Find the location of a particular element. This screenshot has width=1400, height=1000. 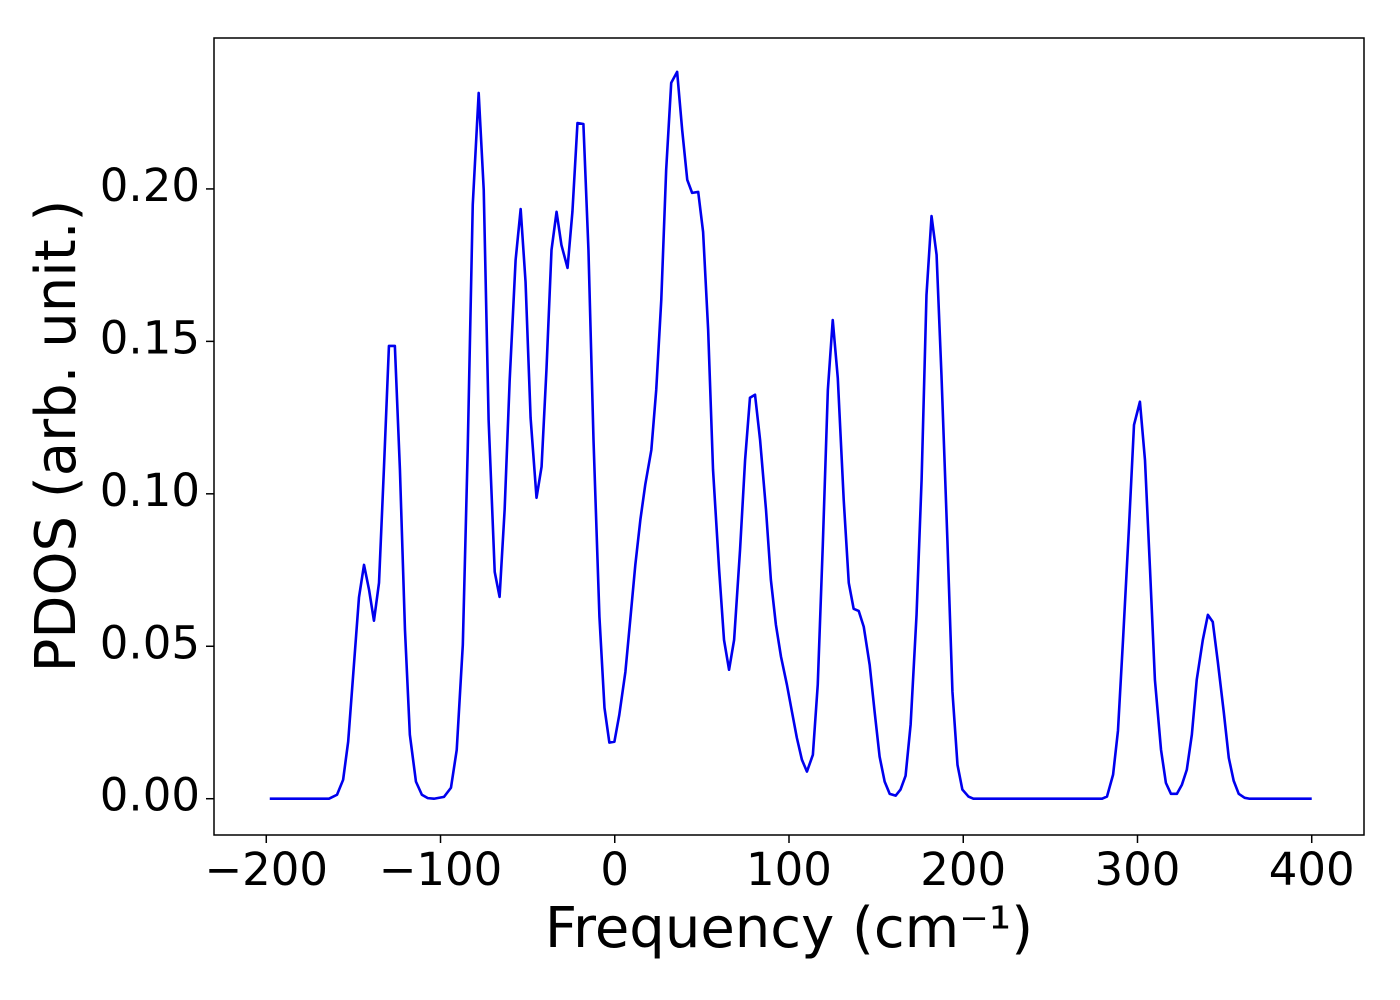

y-axis-label: PDOS (arb. unit.) is located at coordinates (56, 436).